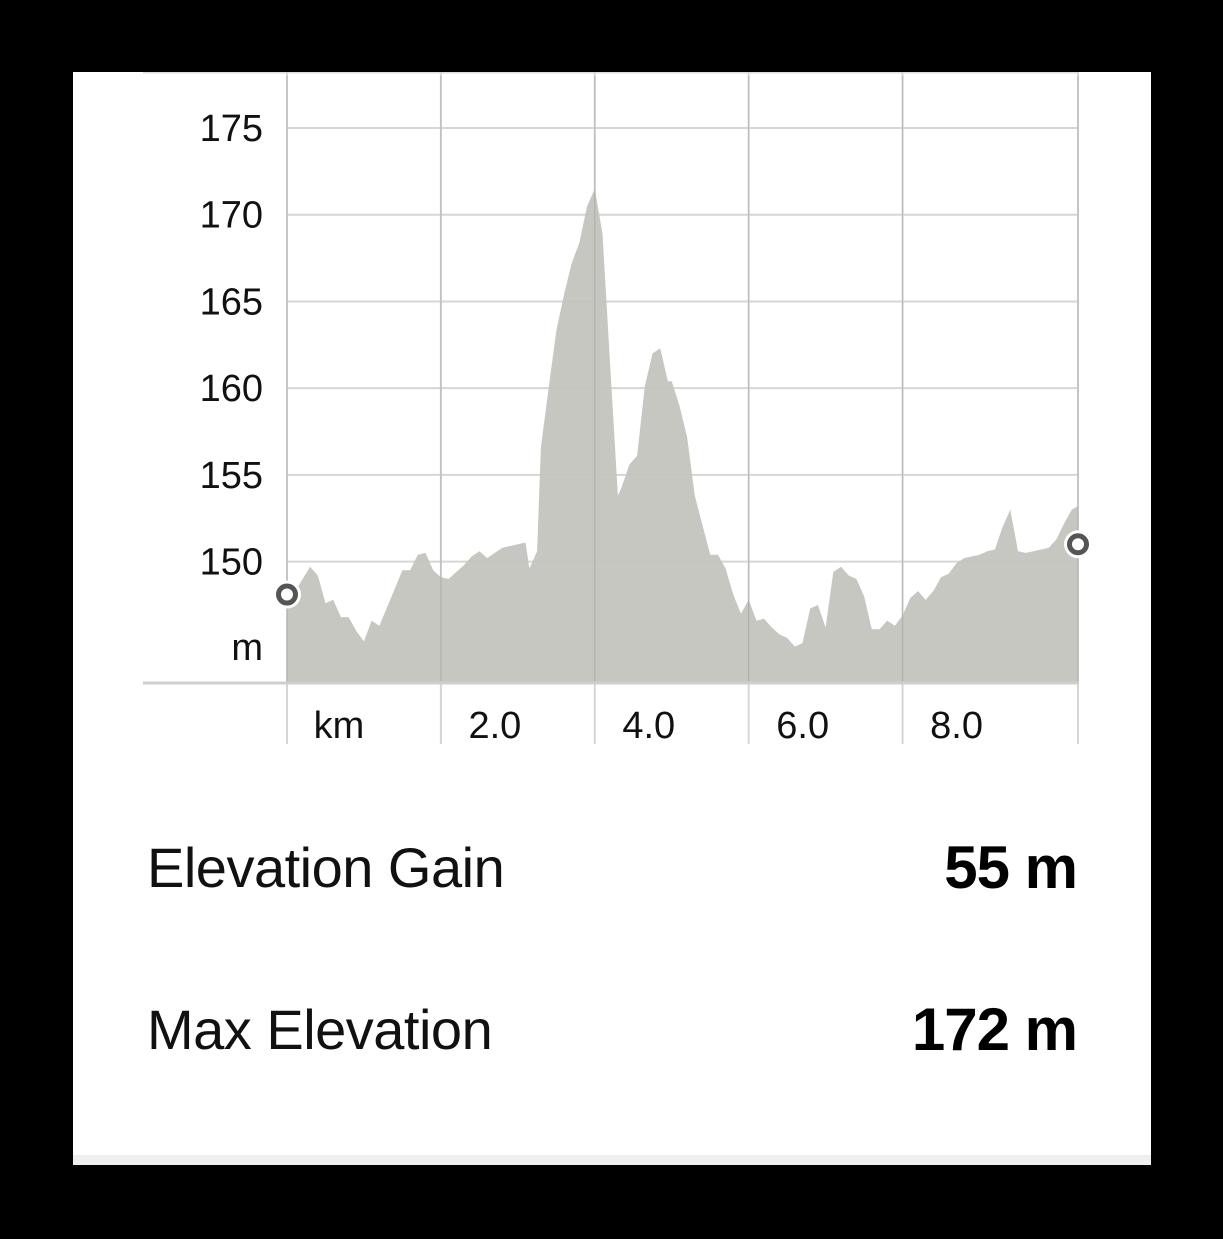 Image resolution: width=1223 pixels, height=1239 pixels. Describe the element at coordinates (956, 726) in the screenshot. I see `x-tick-label-4: 8.0` at that location.